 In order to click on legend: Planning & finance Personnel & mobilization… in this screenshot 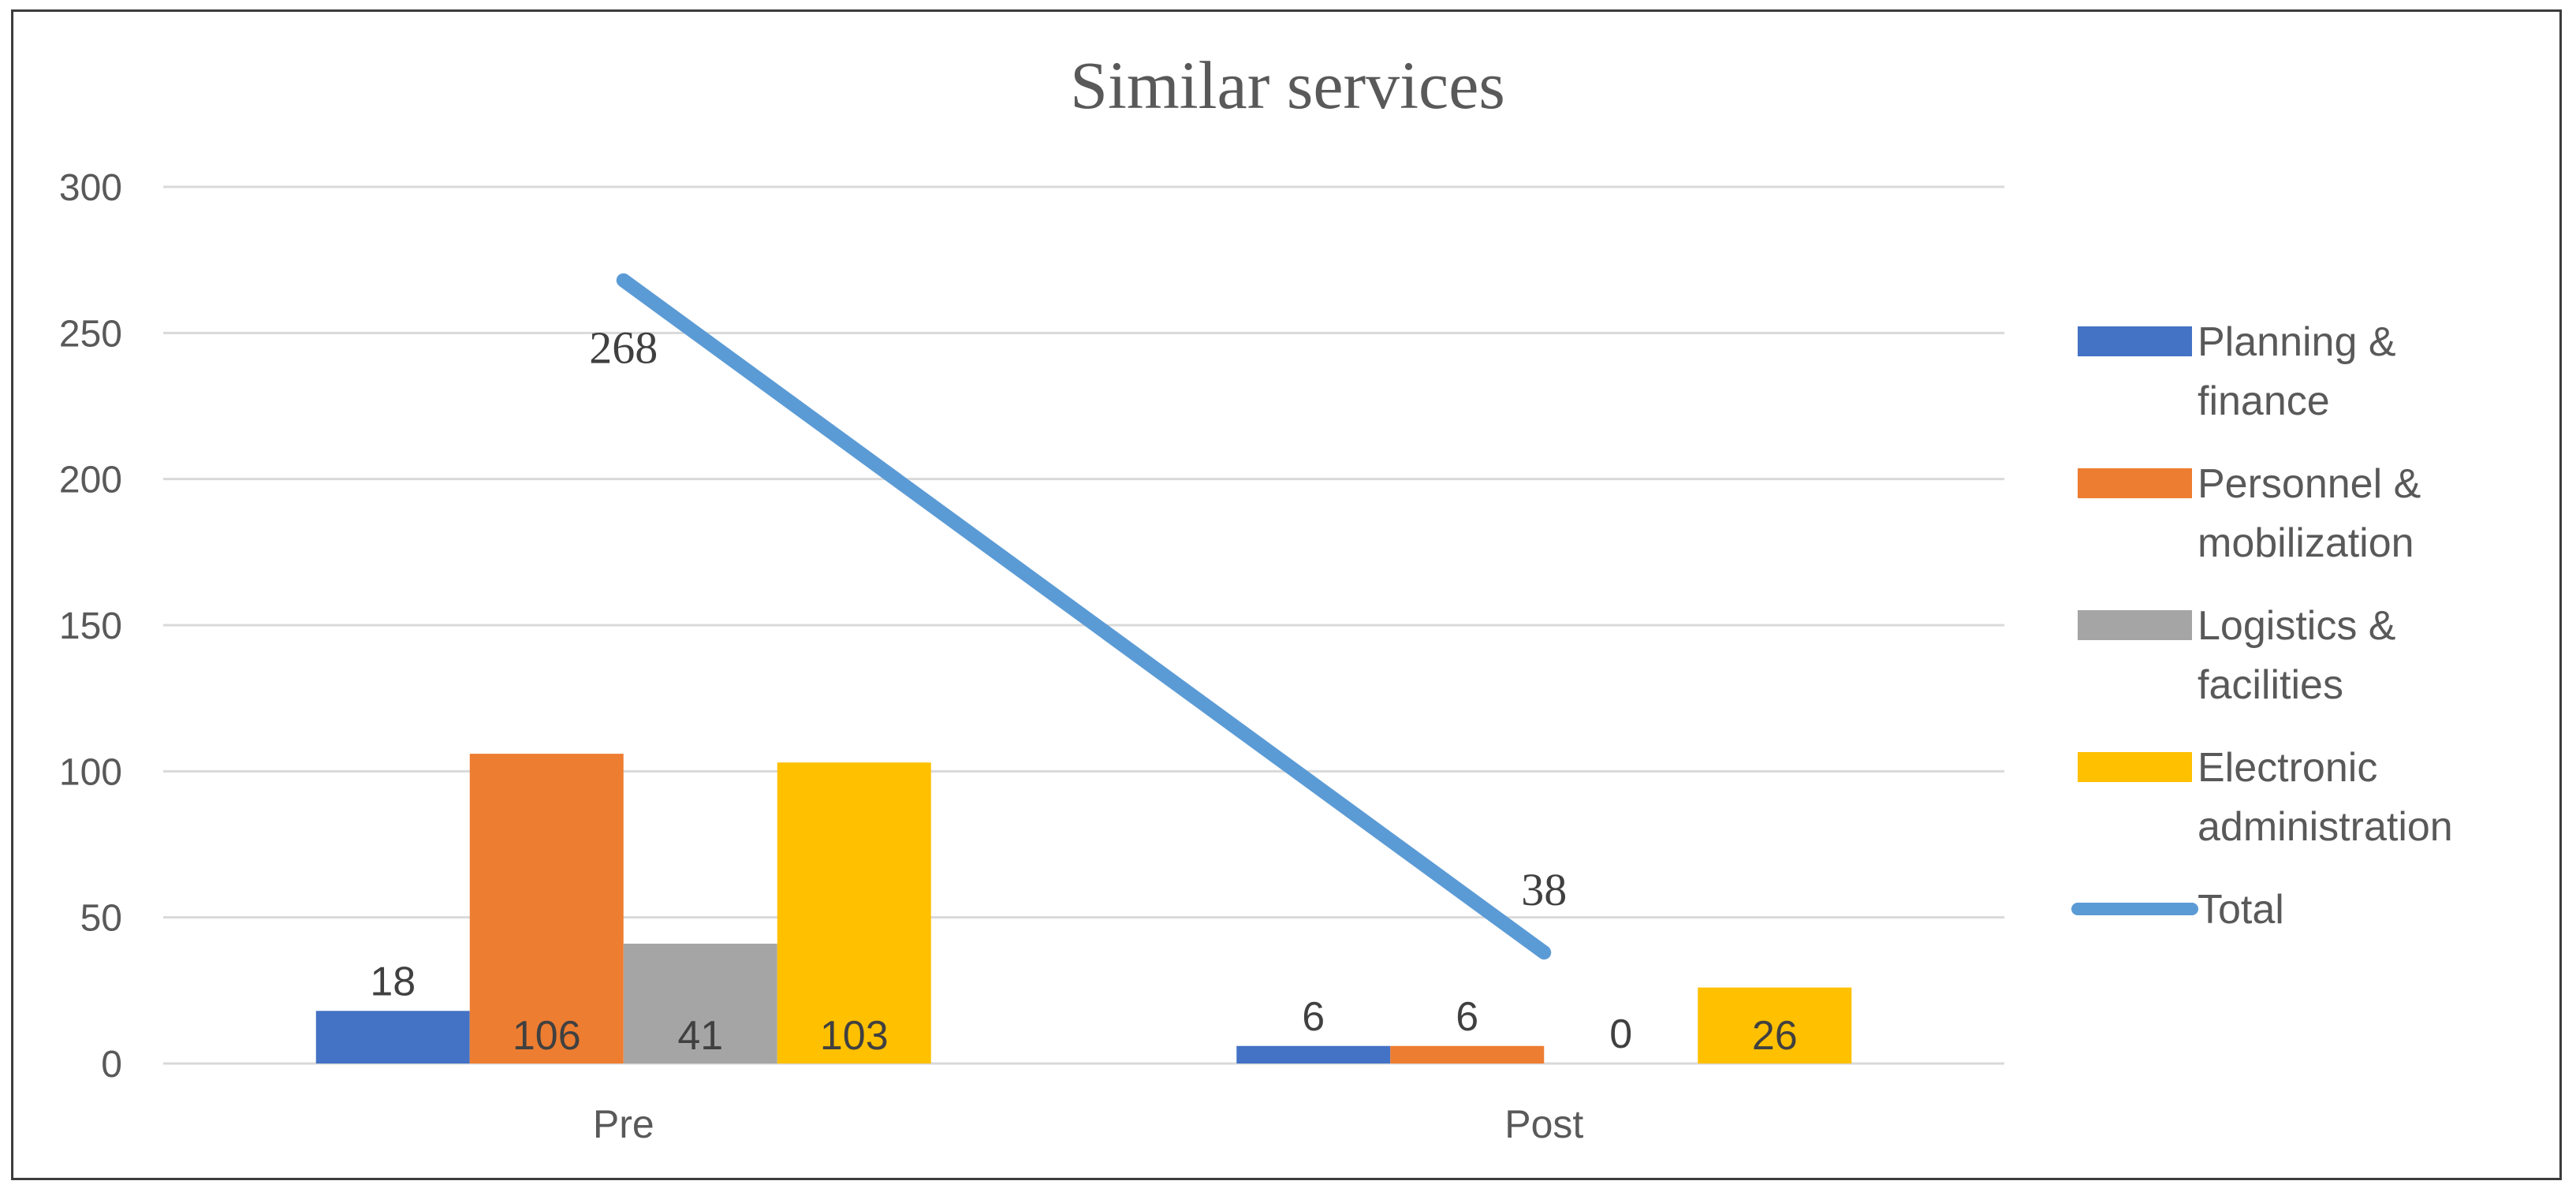, I will do `click(2262, 626)`.